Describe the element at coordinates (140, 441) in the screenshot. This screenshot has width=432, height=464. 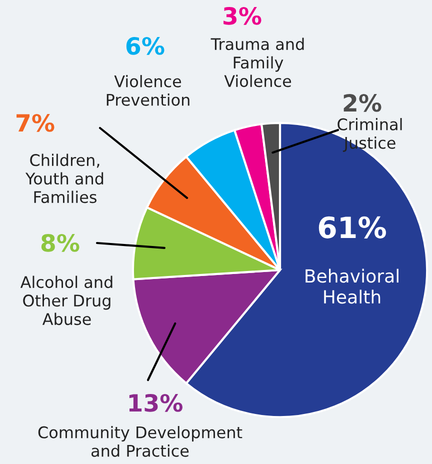
I see `slice-label: Community Development and Practice` at that location.